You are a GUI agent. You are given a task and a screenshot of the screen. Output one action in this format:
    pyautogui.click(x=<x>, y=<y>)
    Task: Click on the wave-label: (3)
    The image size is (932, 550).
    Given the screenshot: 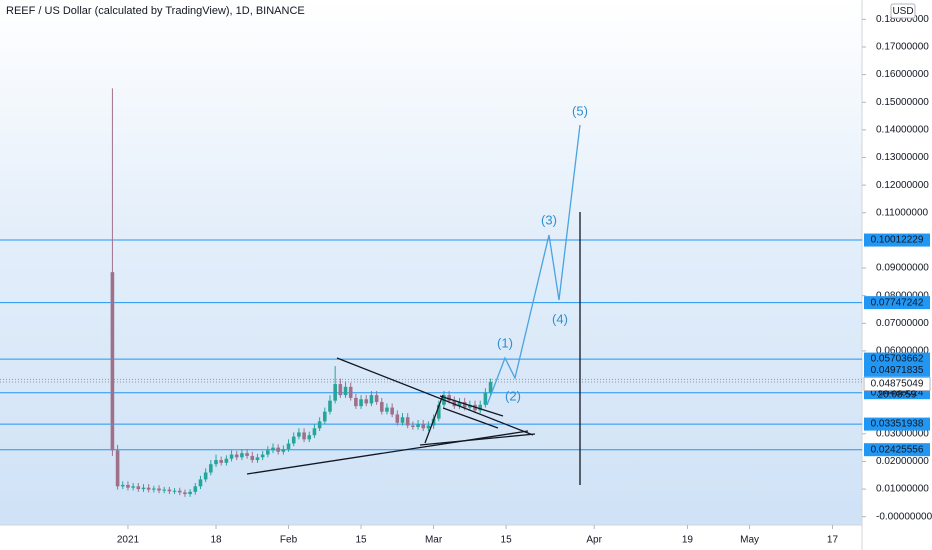 What is the action you would take?
    pyautogui.click(x=549, y=219)
    